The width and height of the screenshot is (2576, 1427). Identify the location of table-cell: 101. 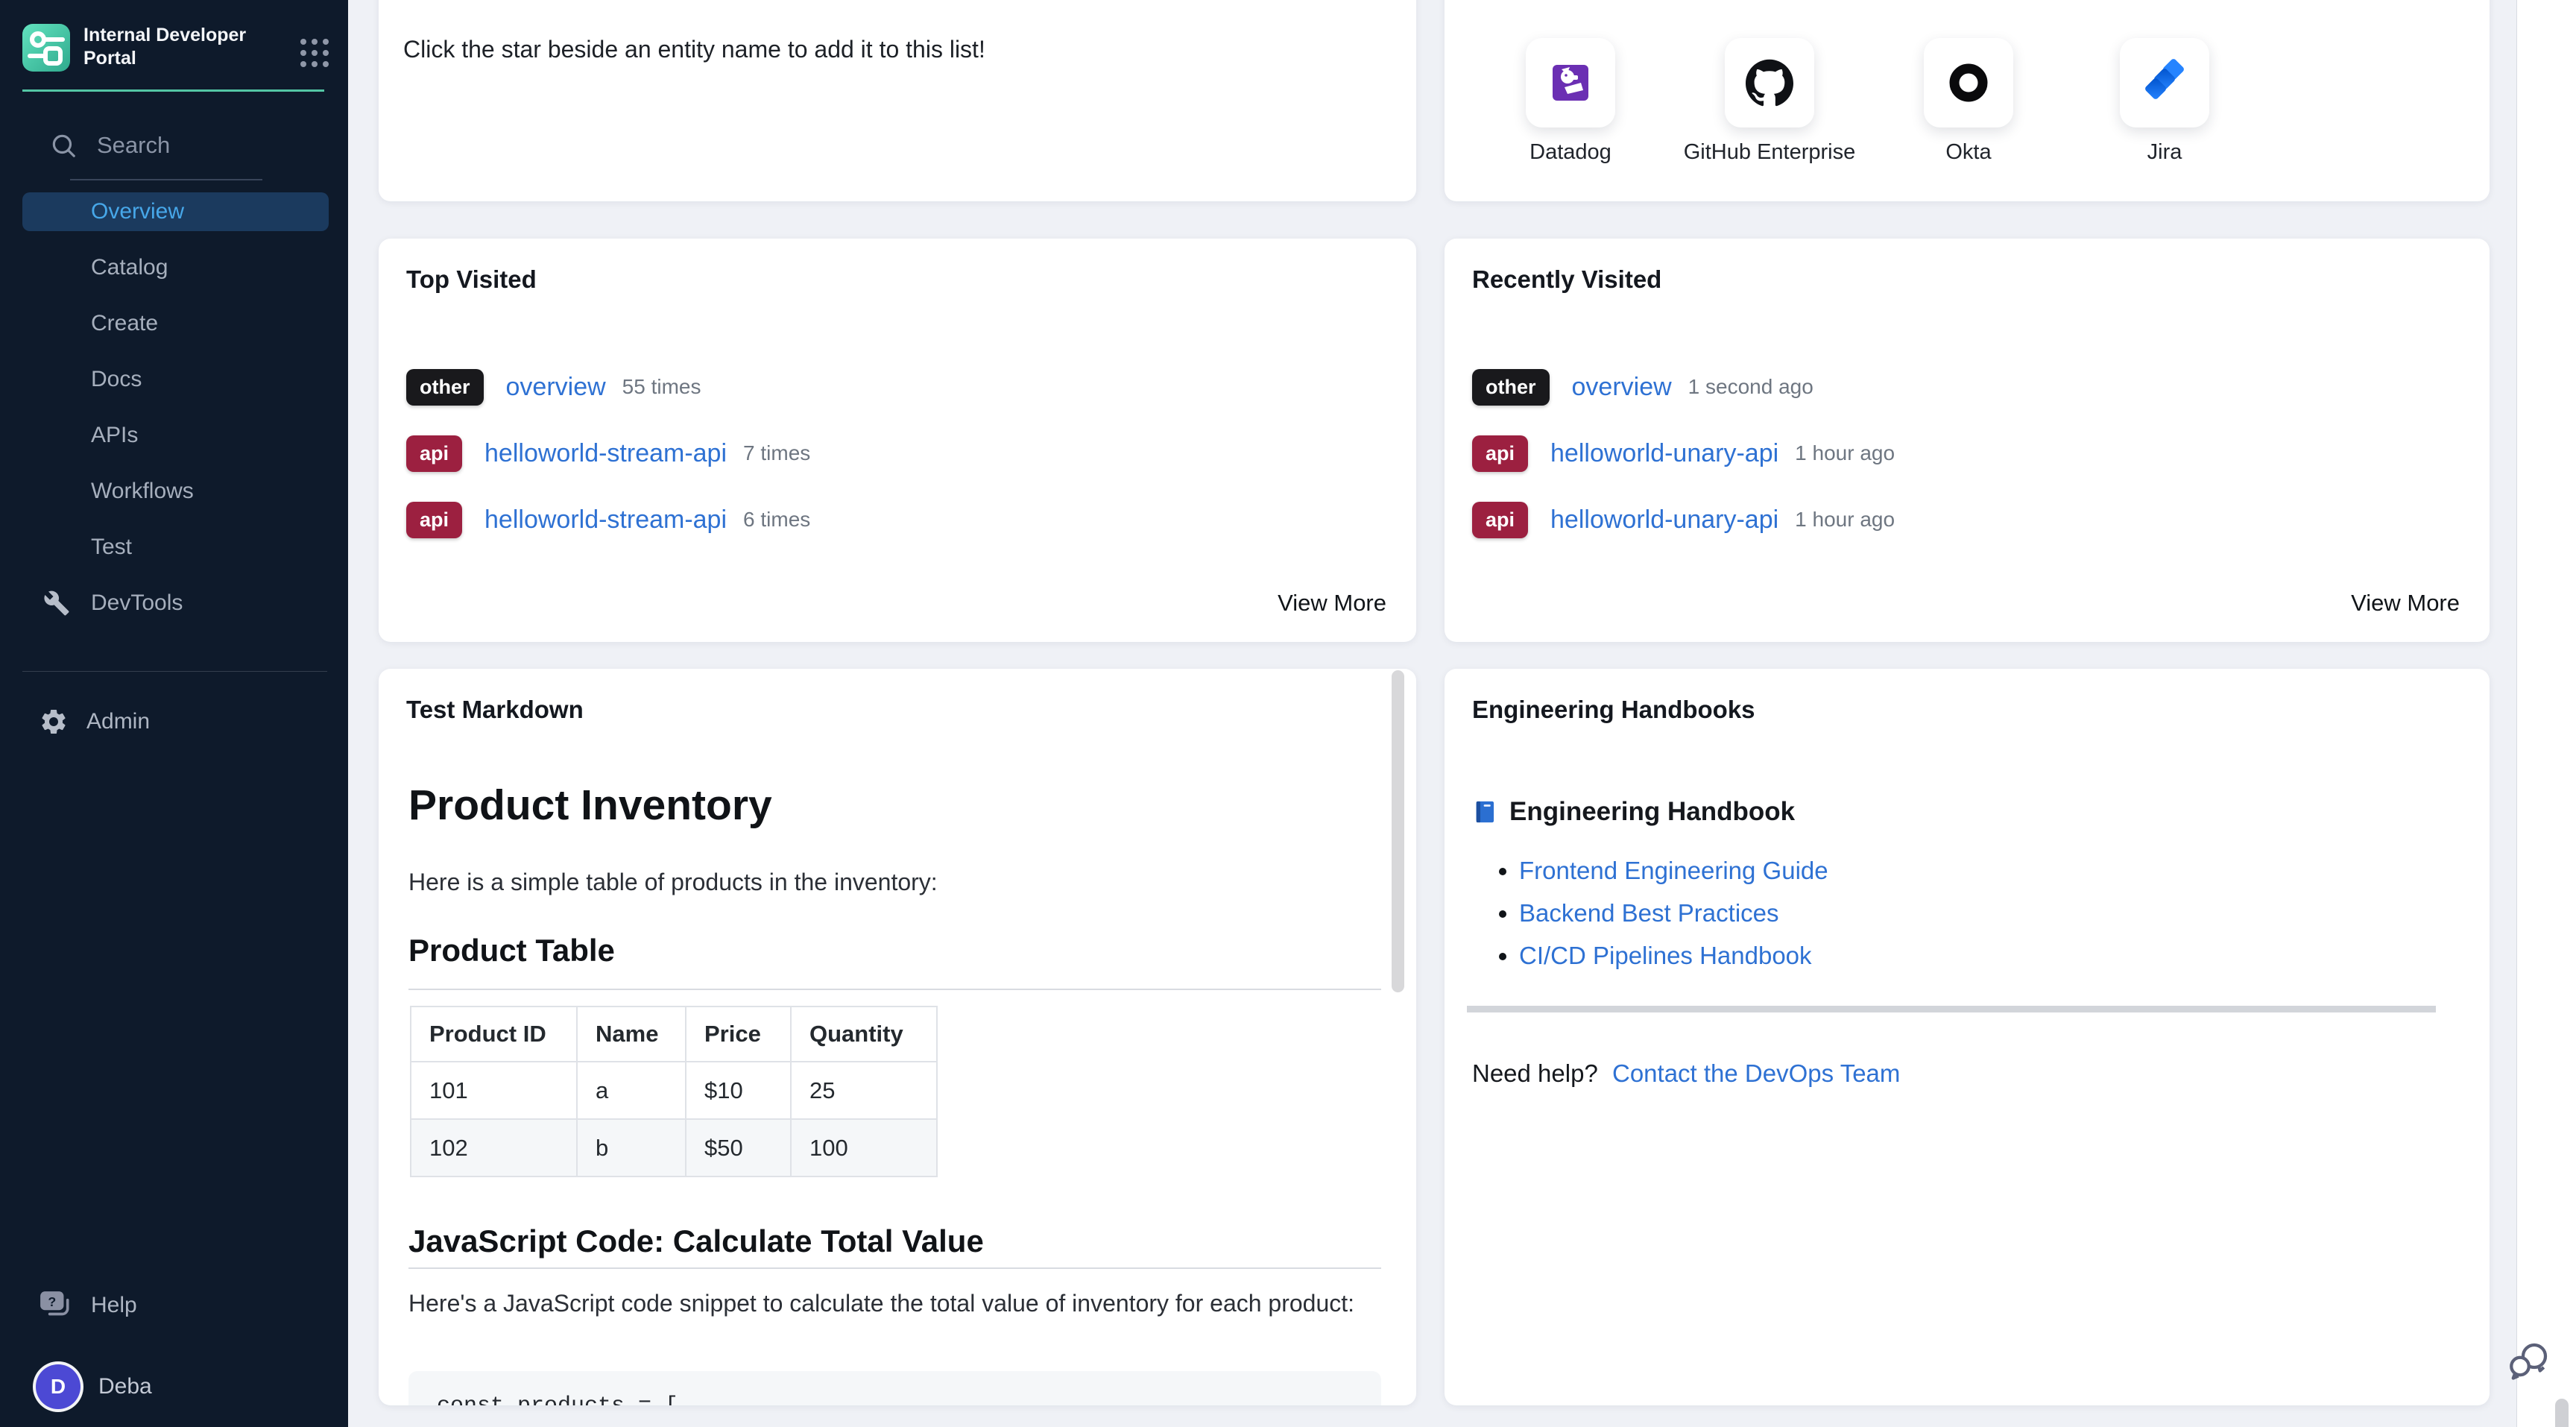
(494, 1091).